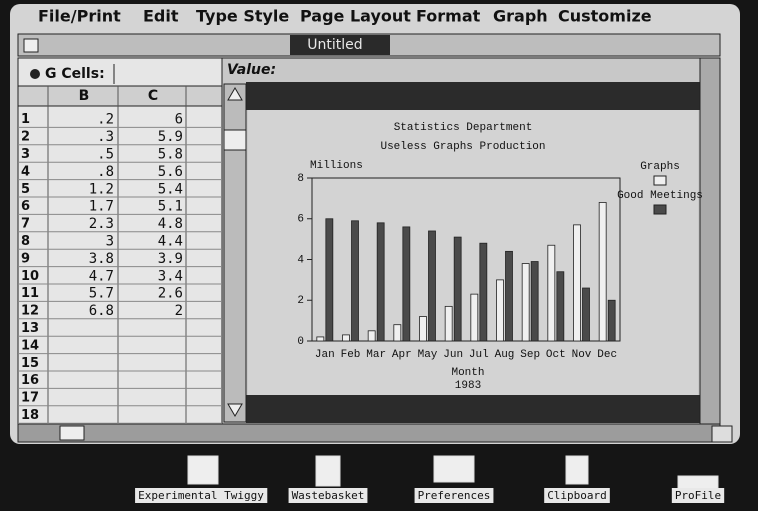  Describe the element at coordinates (520, 16) in the screenshot. I see `menu-item: Graph` at that location.